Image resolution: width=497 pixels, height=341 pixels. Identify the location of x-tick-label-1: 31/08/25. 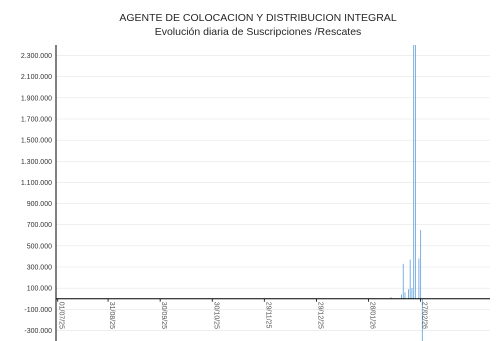
(111, 315).